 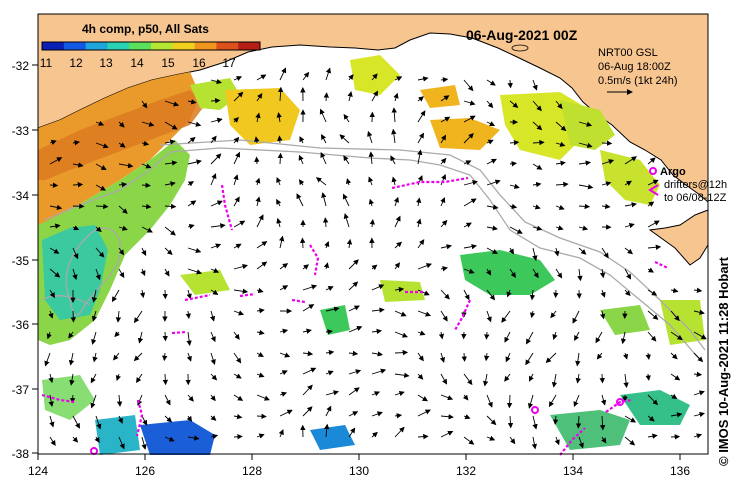 I want to click on drifters-to-label: to 06/08-12Z, so click(x=695, y=198).